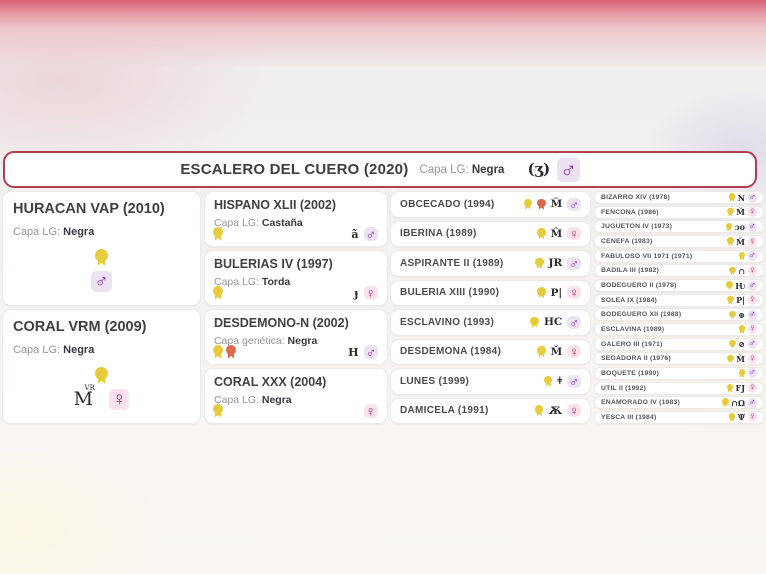 This screenshot has height=574, width=766. Describe the element at coordinates (450, 293) in the screenshot. I see `horse-name: BULERIA XIII (1990)` at that location.